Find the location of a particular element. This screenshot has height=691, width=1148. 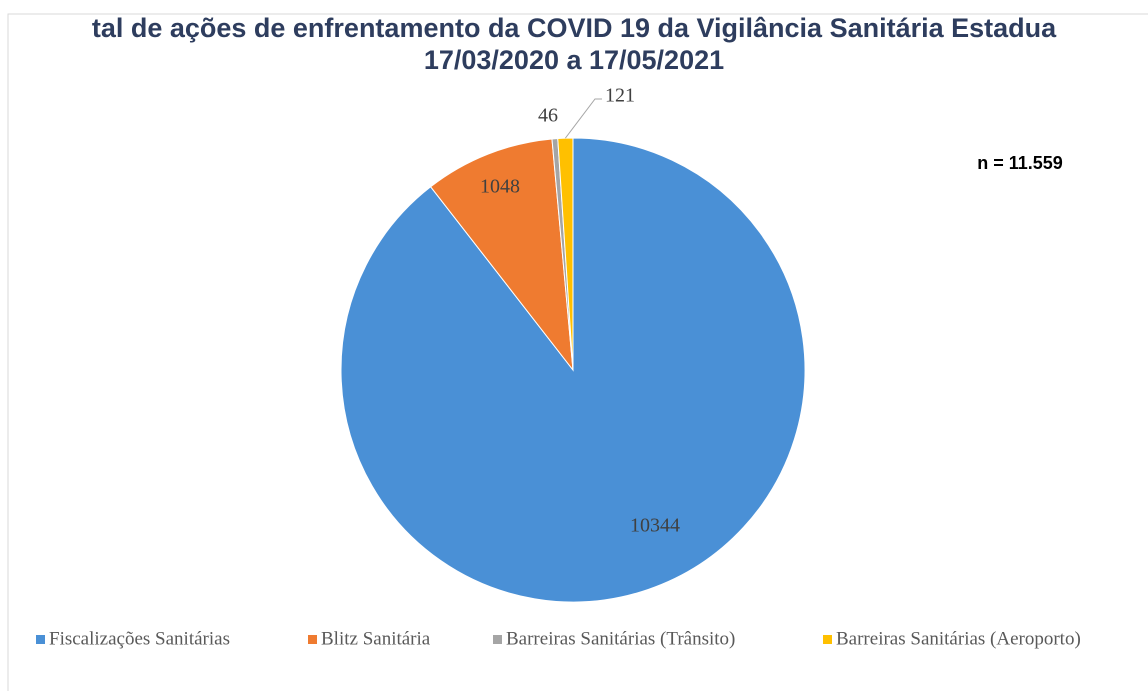

annotation: n = 11.559 is located at coordinates (1020, 163).